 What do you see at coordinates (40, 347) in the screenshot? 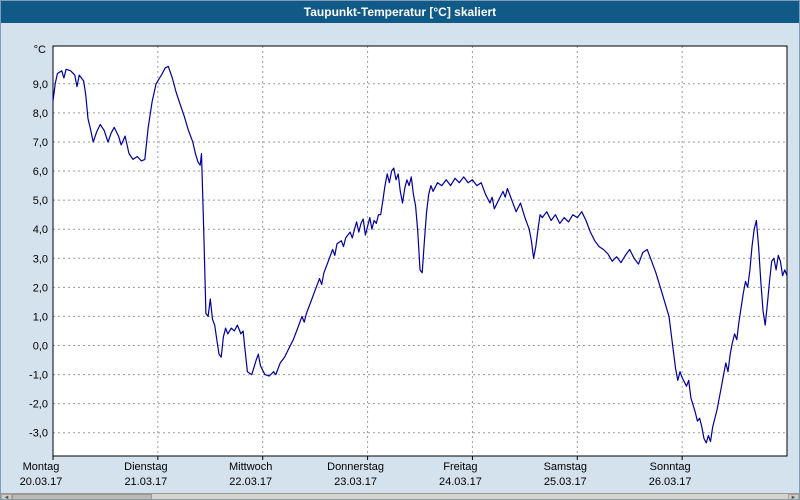
I see `y-tick-label: 0,0` at bounding box center [40, 347].